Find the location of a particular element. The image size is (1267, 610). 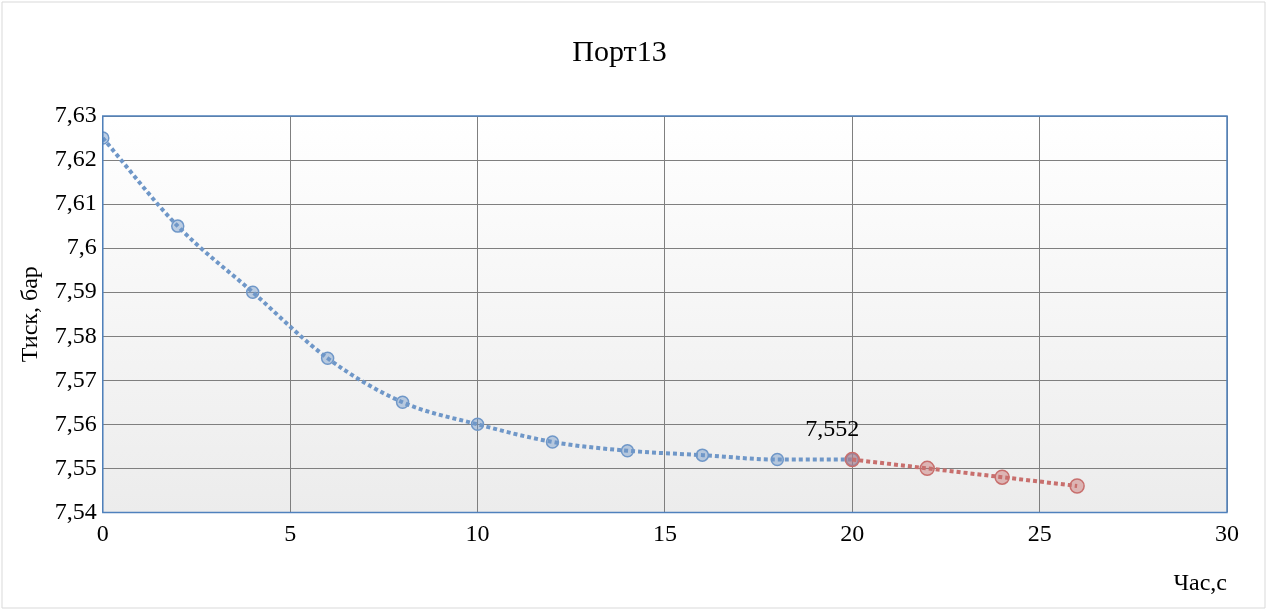

y-tick-label: 7,61 is located at coordinates (75, 202).